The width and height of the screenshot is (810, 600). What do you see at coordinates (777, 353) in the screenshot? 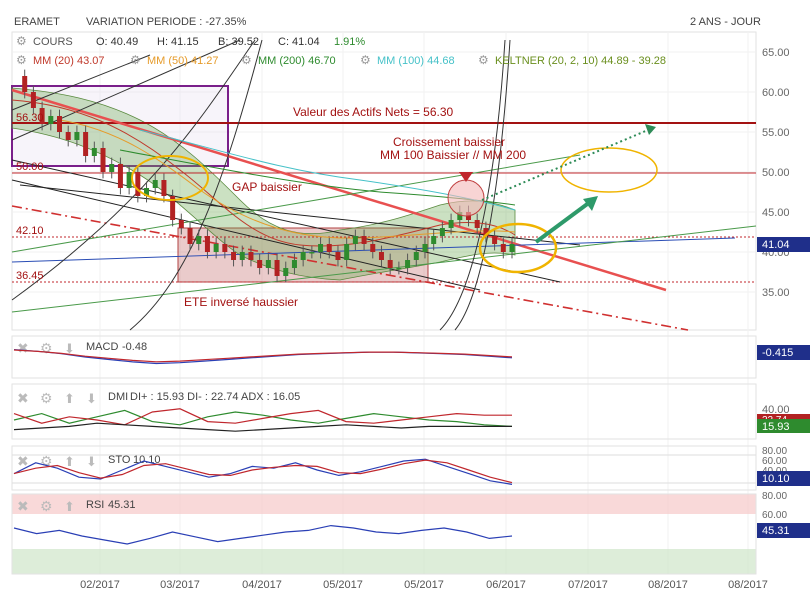
I see `macd-tag-value: -0.415` at bounding box center [777, 353].